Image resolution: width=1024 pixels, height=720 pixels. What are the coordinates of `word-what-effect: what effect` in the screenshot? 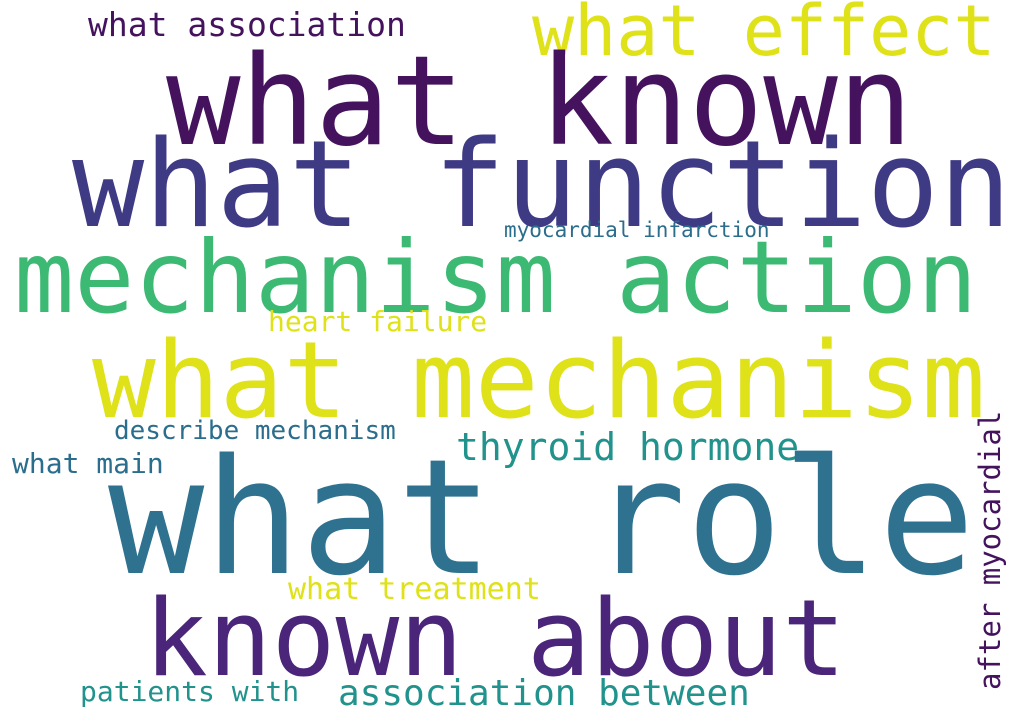 It's located at (764, 36).